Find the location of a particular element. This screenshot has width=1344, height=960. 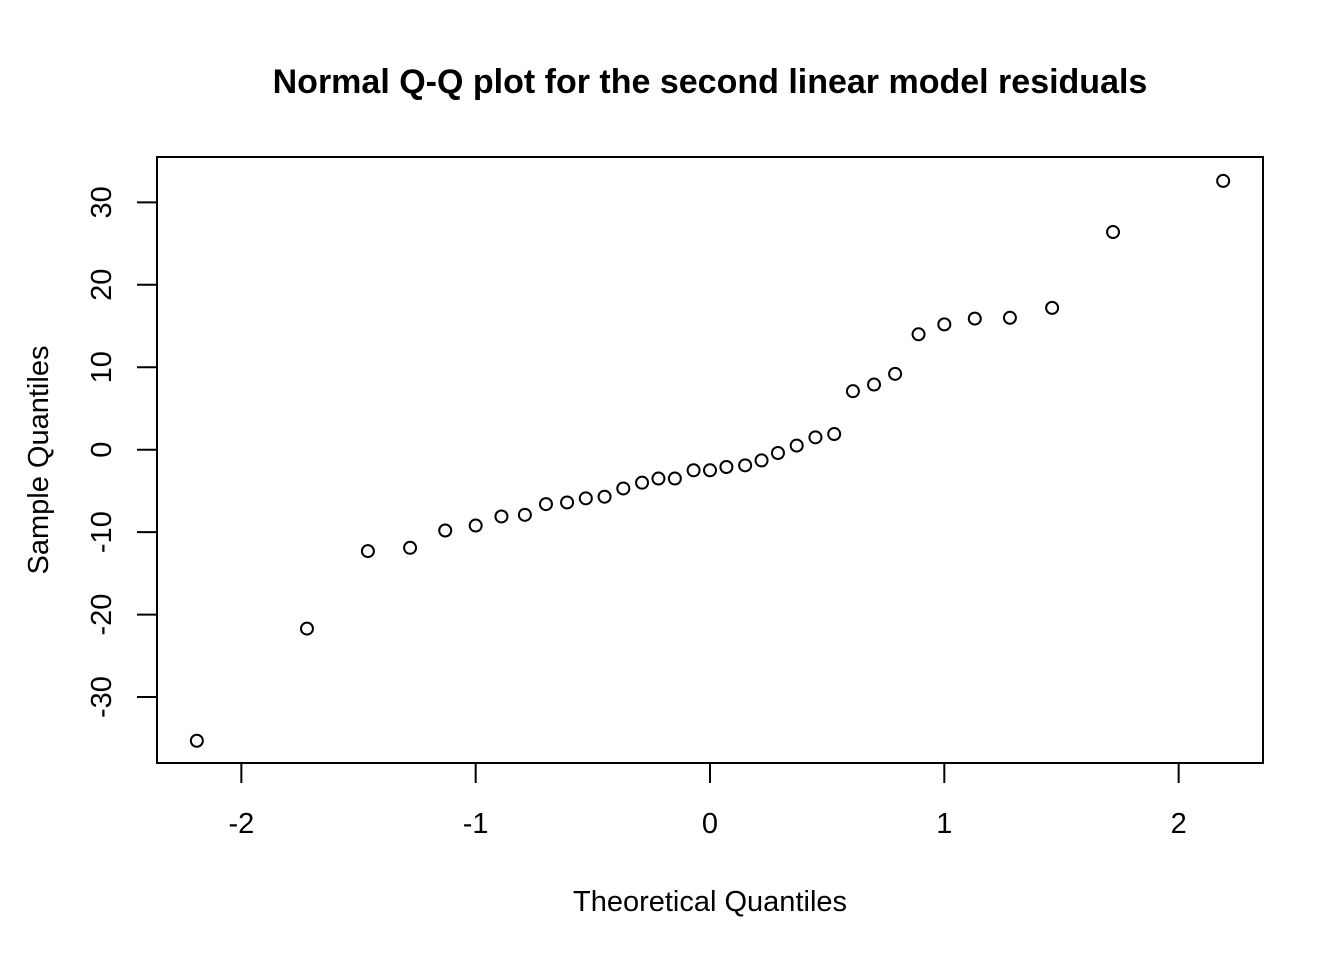

y-axis: -30 -20 -10 0 10 20 30 is located at coordinates (122, 452).